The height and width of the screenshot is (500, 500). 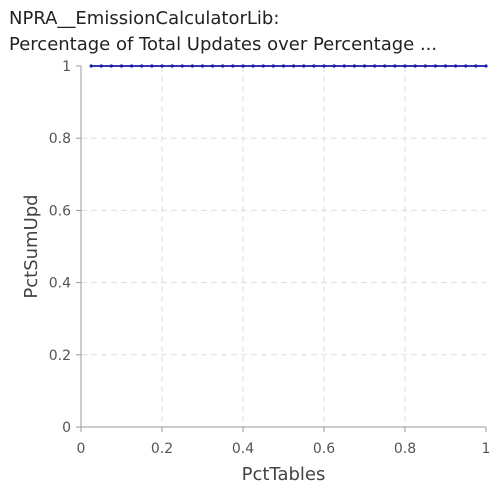 What do you see at coordinates (31, 246) in the screenshot?
I see `y-axis-label: PctSumUpd` at bounding box center [31, 246].